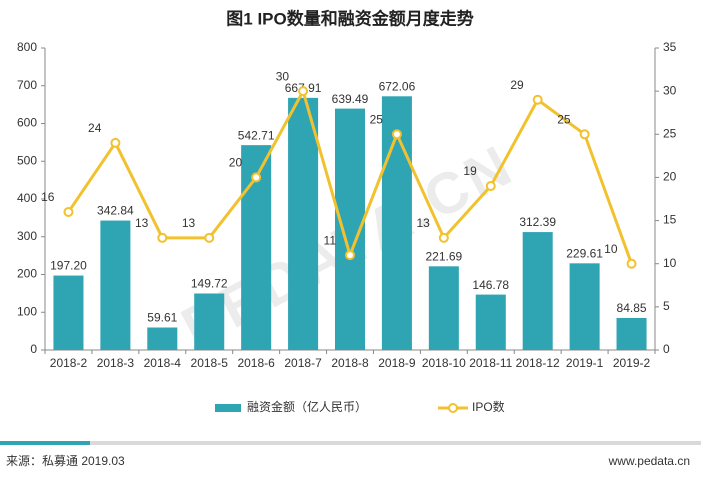 Image resolution: width=701 pixels, height=480 pixels. Describe the element at coordinates (27, 274) in the screenshot. I see `y-tick-label: 200` at that location.